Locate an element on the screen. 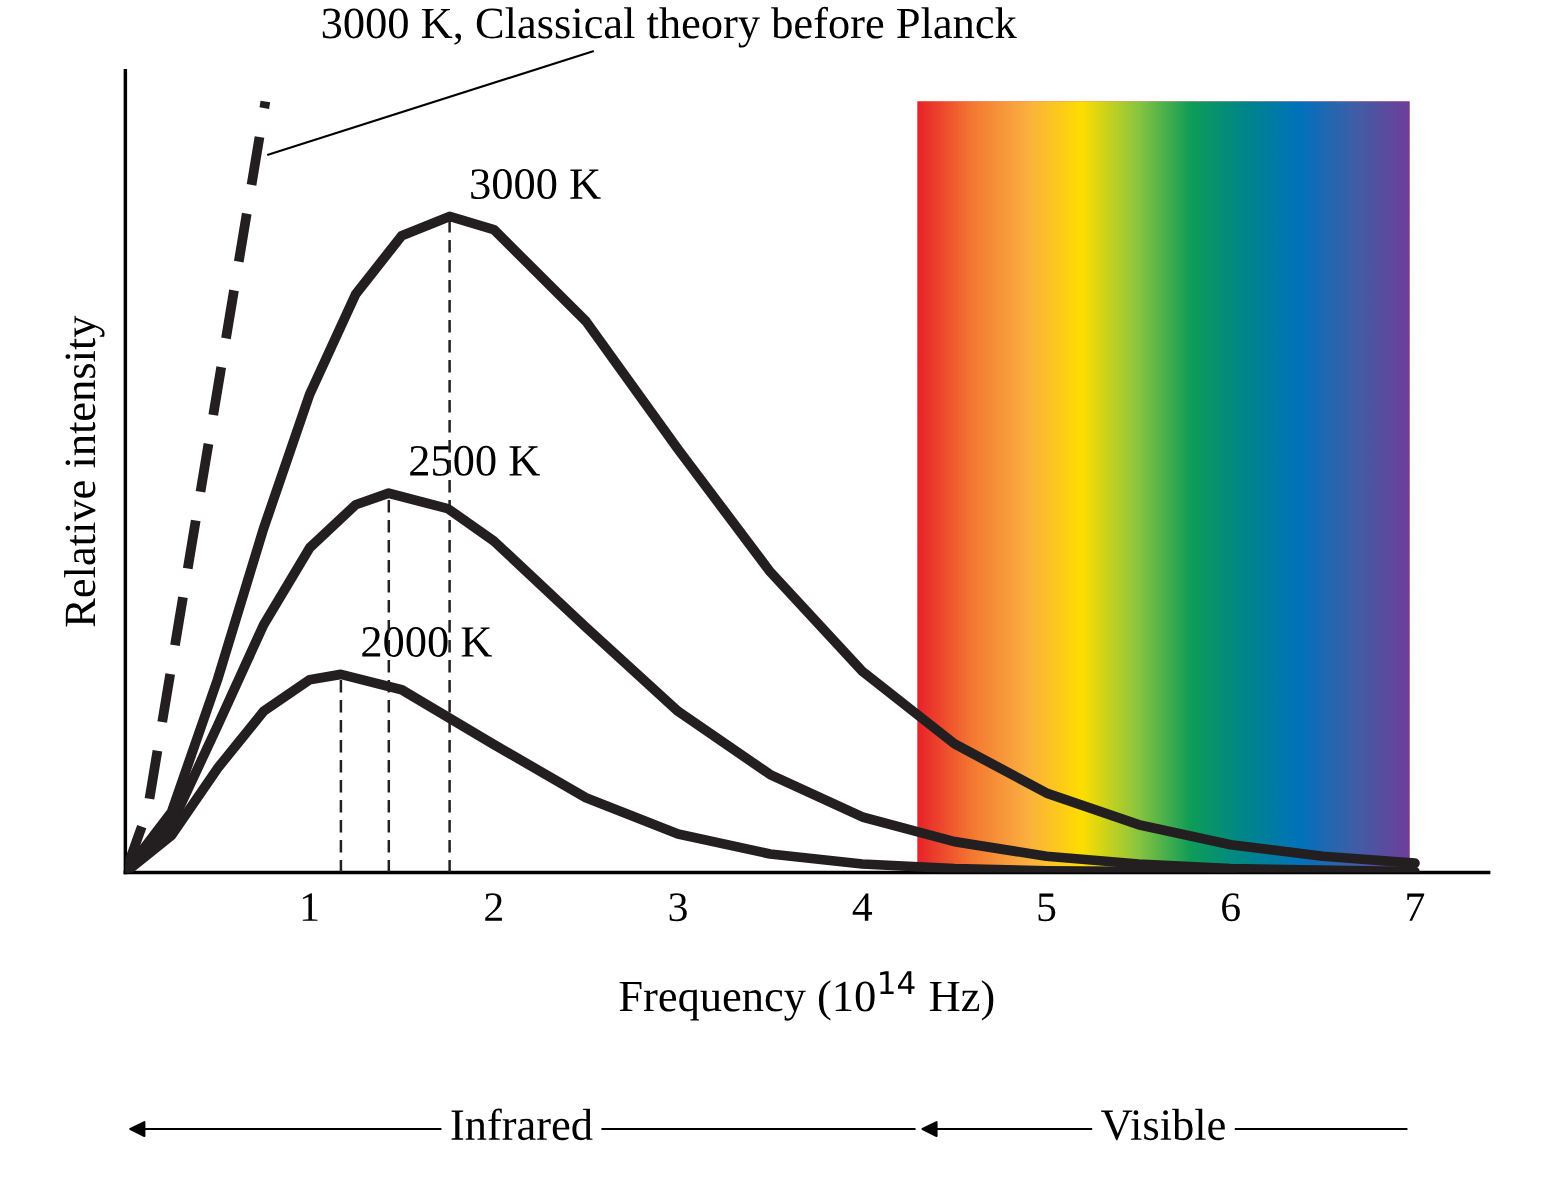 This screenshot has width=1567, height=1179. x-tick-label: 5 is located at coordinates (1047, 907).